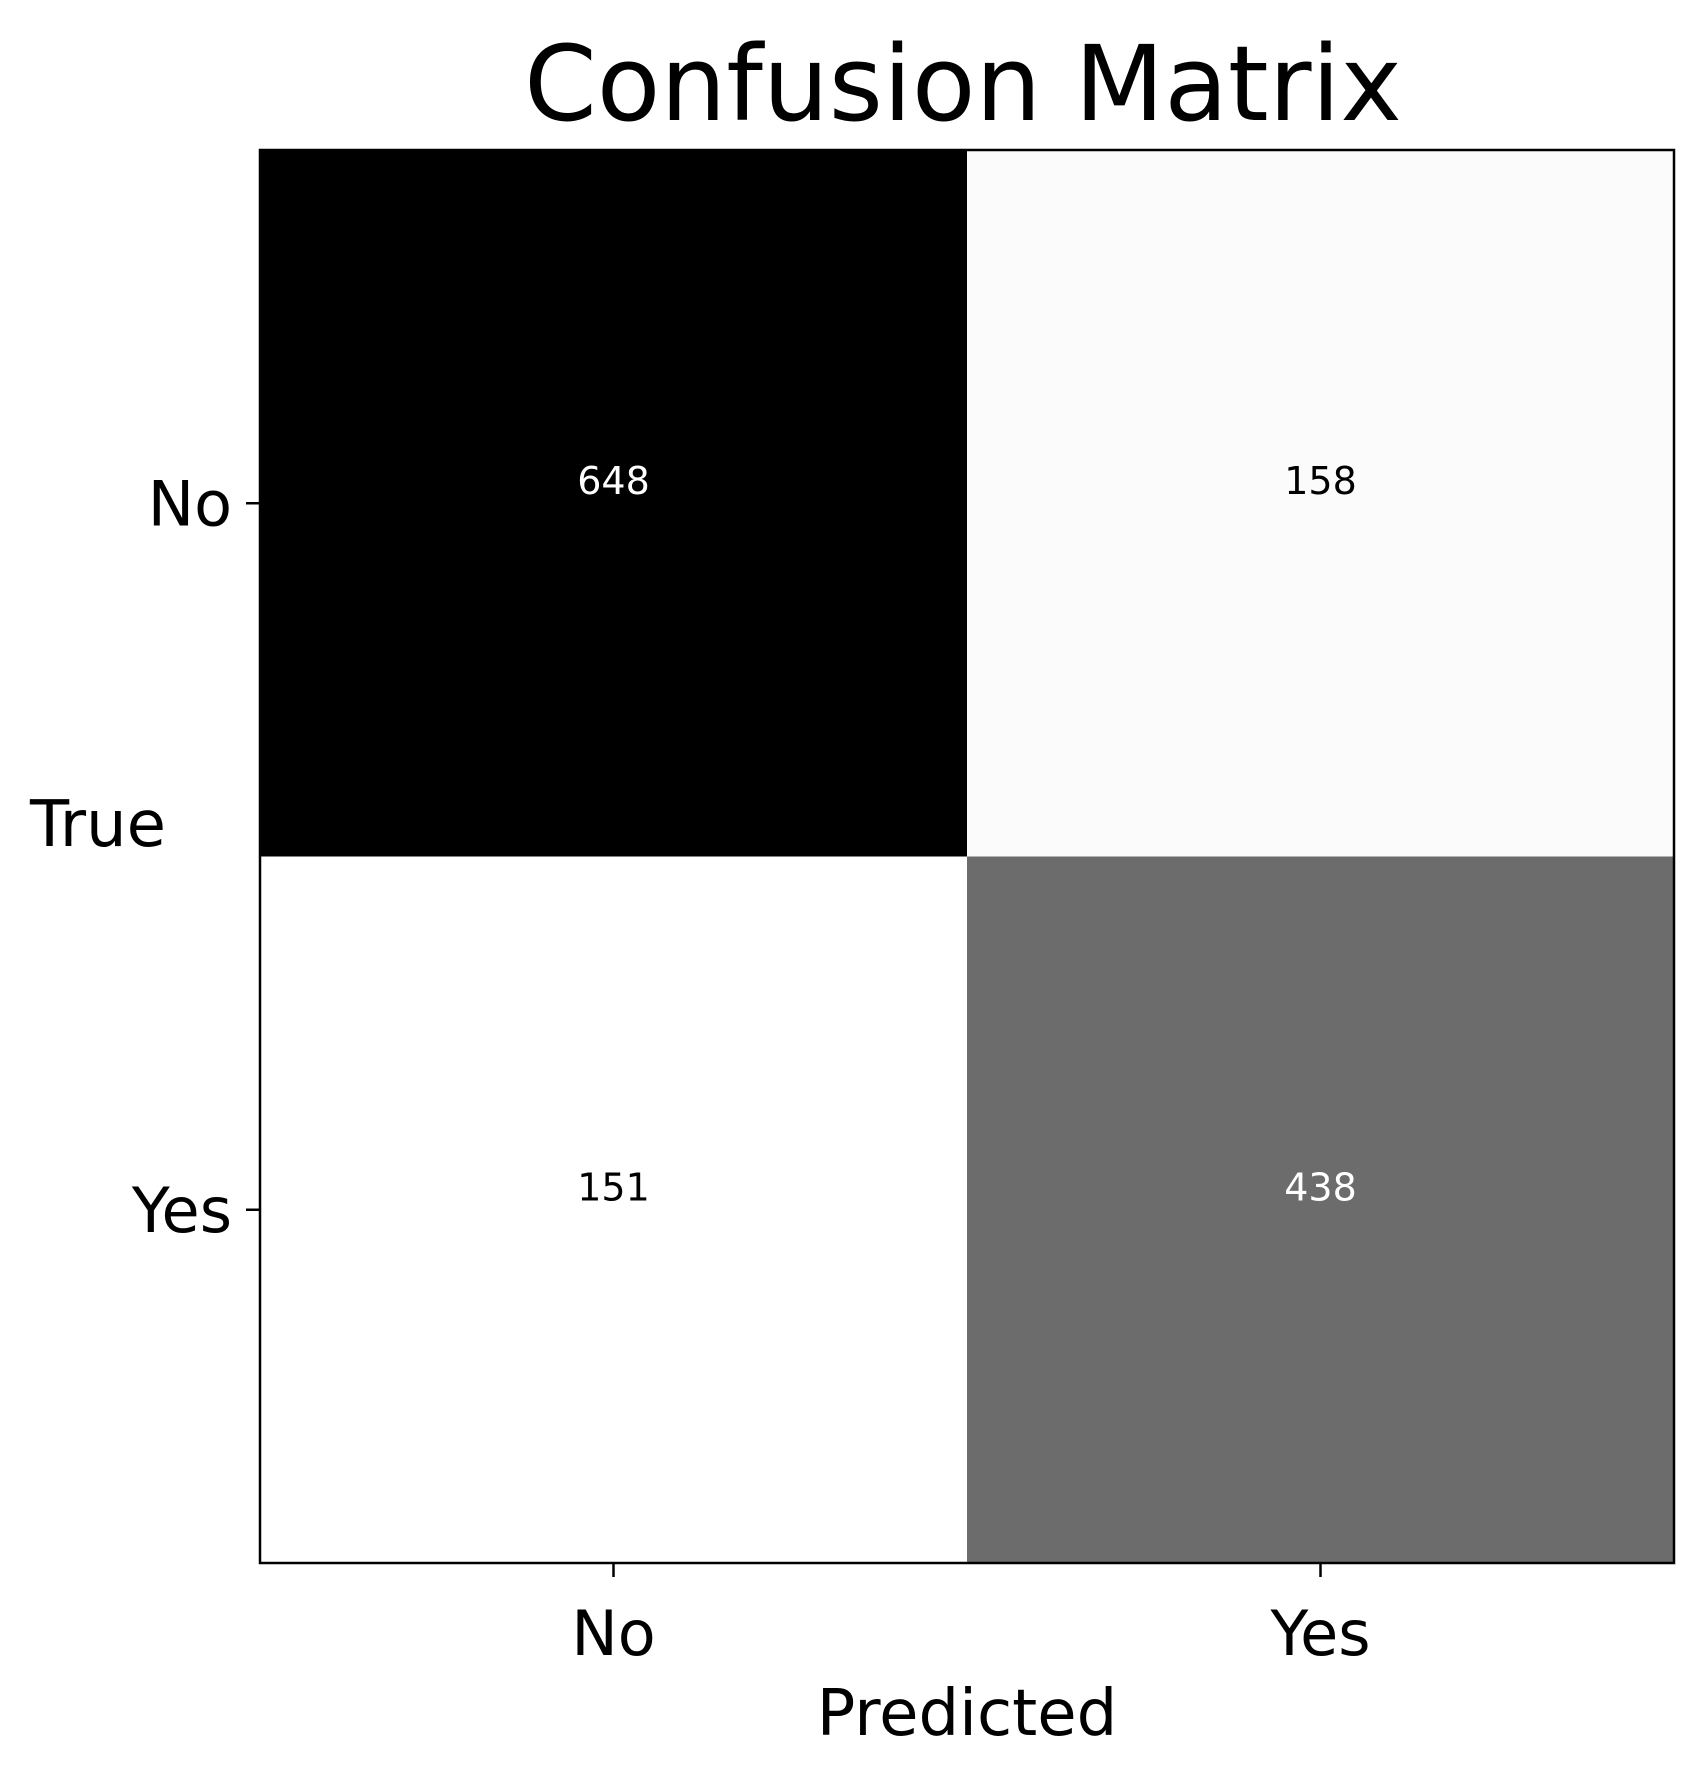 This screenshot has width=1697, height=1770. What do you see at coordinates (1320, 1187) in the screenshot?
I see `cell-value-1-1: 438` at bounding box center [1320, 1187].